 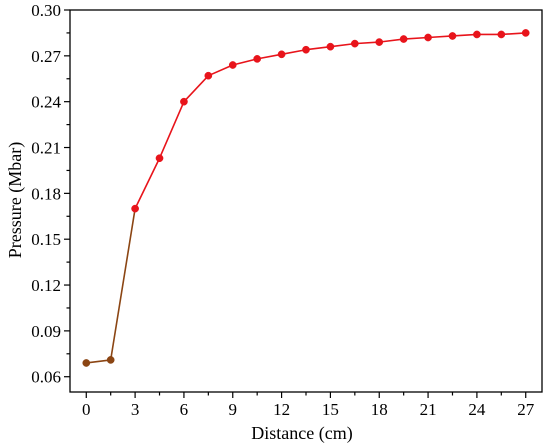 I want to click on x-tick-label: 9, so click(x=233, y=409).